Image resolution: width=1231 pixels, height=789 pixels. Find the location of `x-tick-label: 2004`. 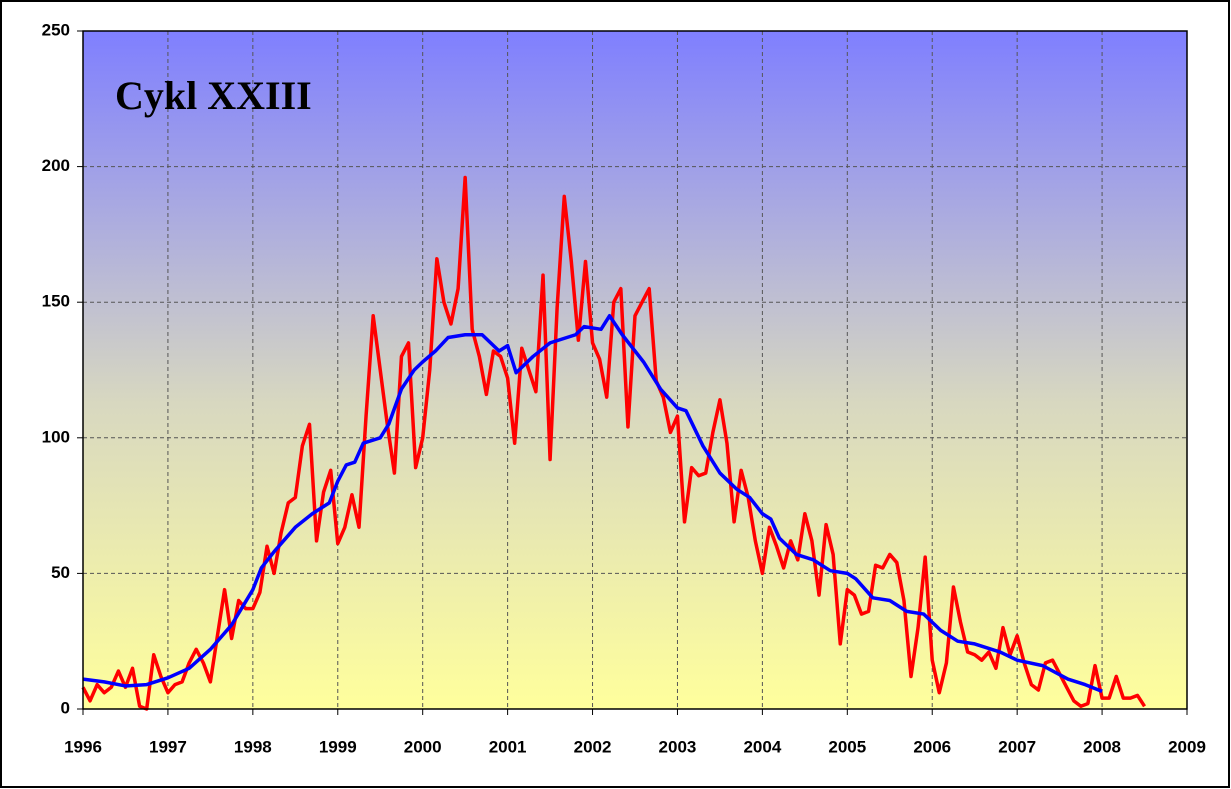

x-tick-label: 2004 is located at coordinates (762, 746).